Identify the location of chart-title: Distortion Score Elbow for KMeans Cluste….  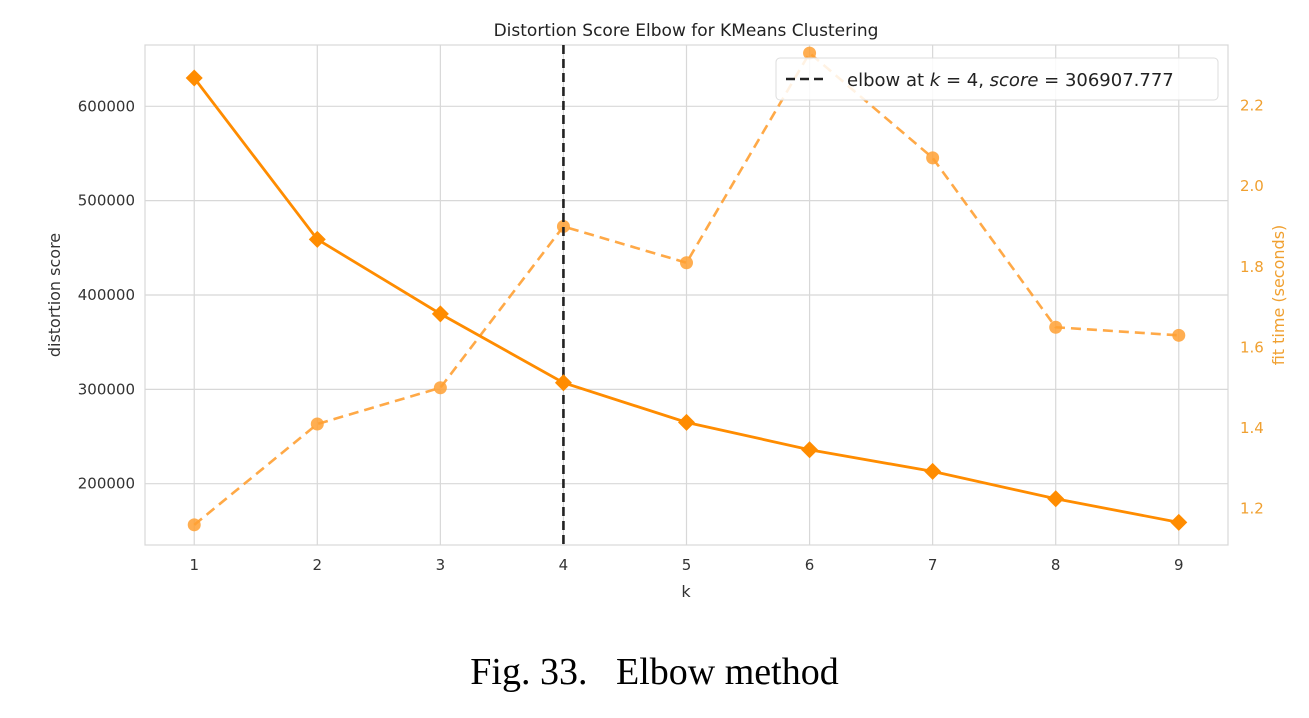
(686, 31).